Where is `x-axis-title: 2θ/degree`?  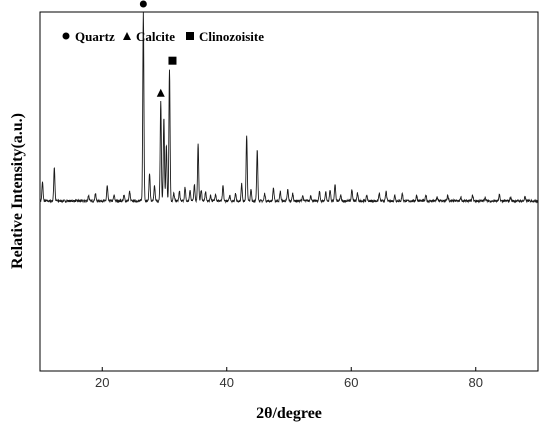
x-axis-title: 2θ/degree is located at coordinates (289, 413).